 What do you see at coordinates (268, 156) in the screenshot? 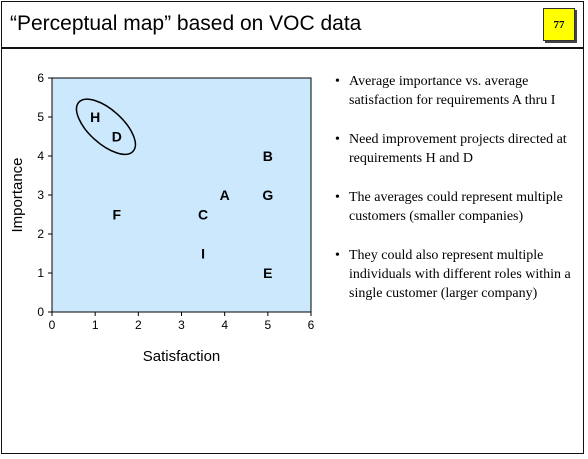
I see `data-point-b: B` at bounding box center [268, 156].